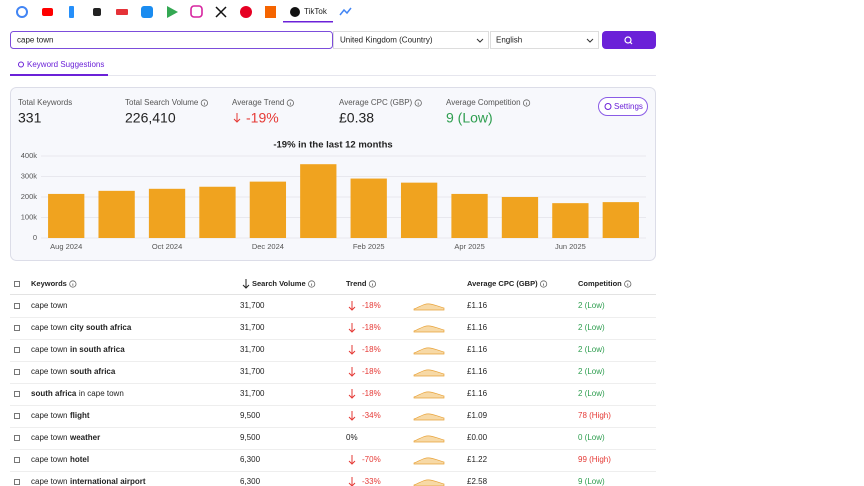  What do you see at coordinates (80, 415) in the screenshot?
I see `keyword-part: flight` at bounding box center [80, 415].